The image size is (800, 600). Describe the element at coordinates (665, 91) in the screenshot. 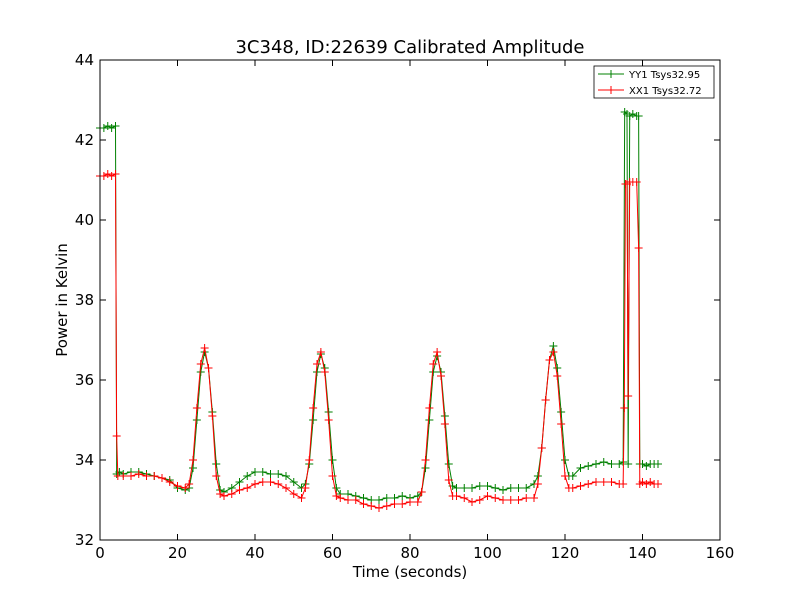

I see `legend-label-xx1: XX1 Tsys32.72` at that location.